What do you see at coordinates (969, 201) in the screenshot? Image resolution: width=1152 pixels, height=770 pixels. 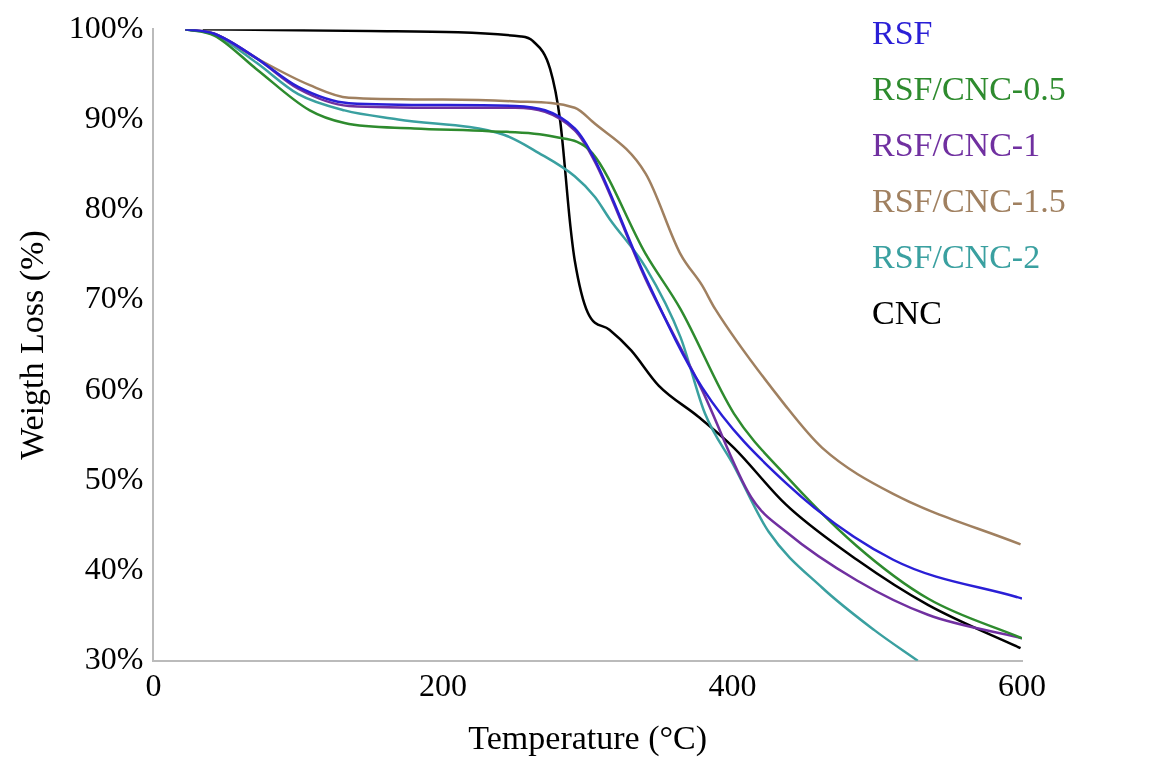 I see `text: RSF/CNC-1.5` at bounding box center [969, 201].